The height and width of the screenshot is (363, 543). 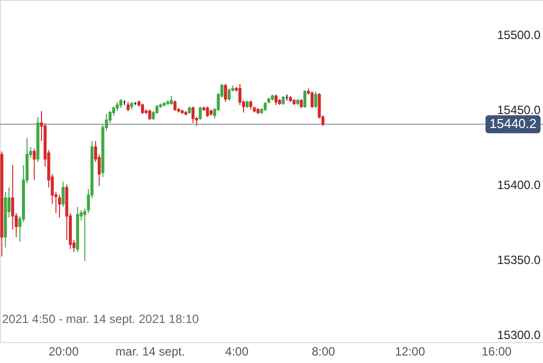 I want to click on x-tick-label: 8:00, so click(x=324, y=351).